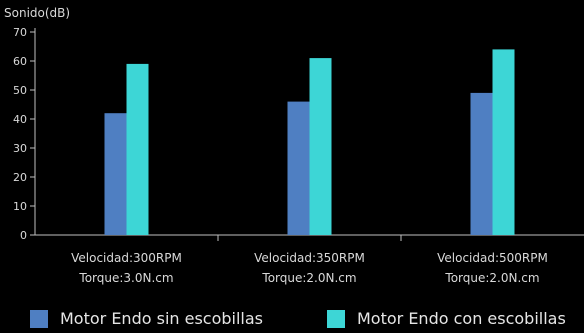  Describe the element at coordinates (20, 90) in the screenshot. I see `y-tick-label: 50` at that location.